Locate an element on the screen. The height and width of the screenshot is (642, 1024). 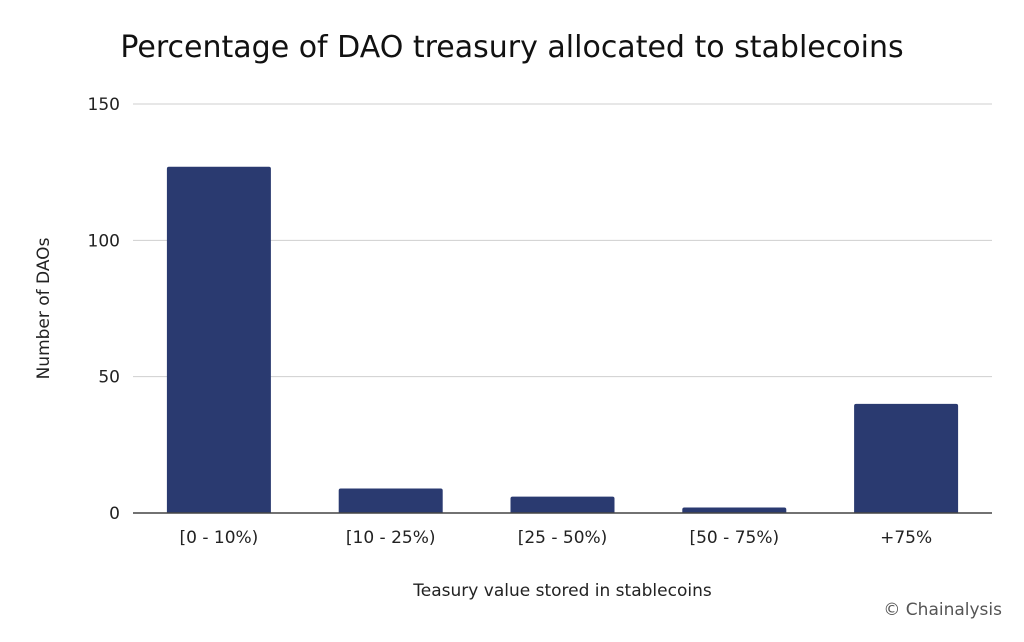
y-axis-label: Number of DAOs is located at coordinates (44, 308).